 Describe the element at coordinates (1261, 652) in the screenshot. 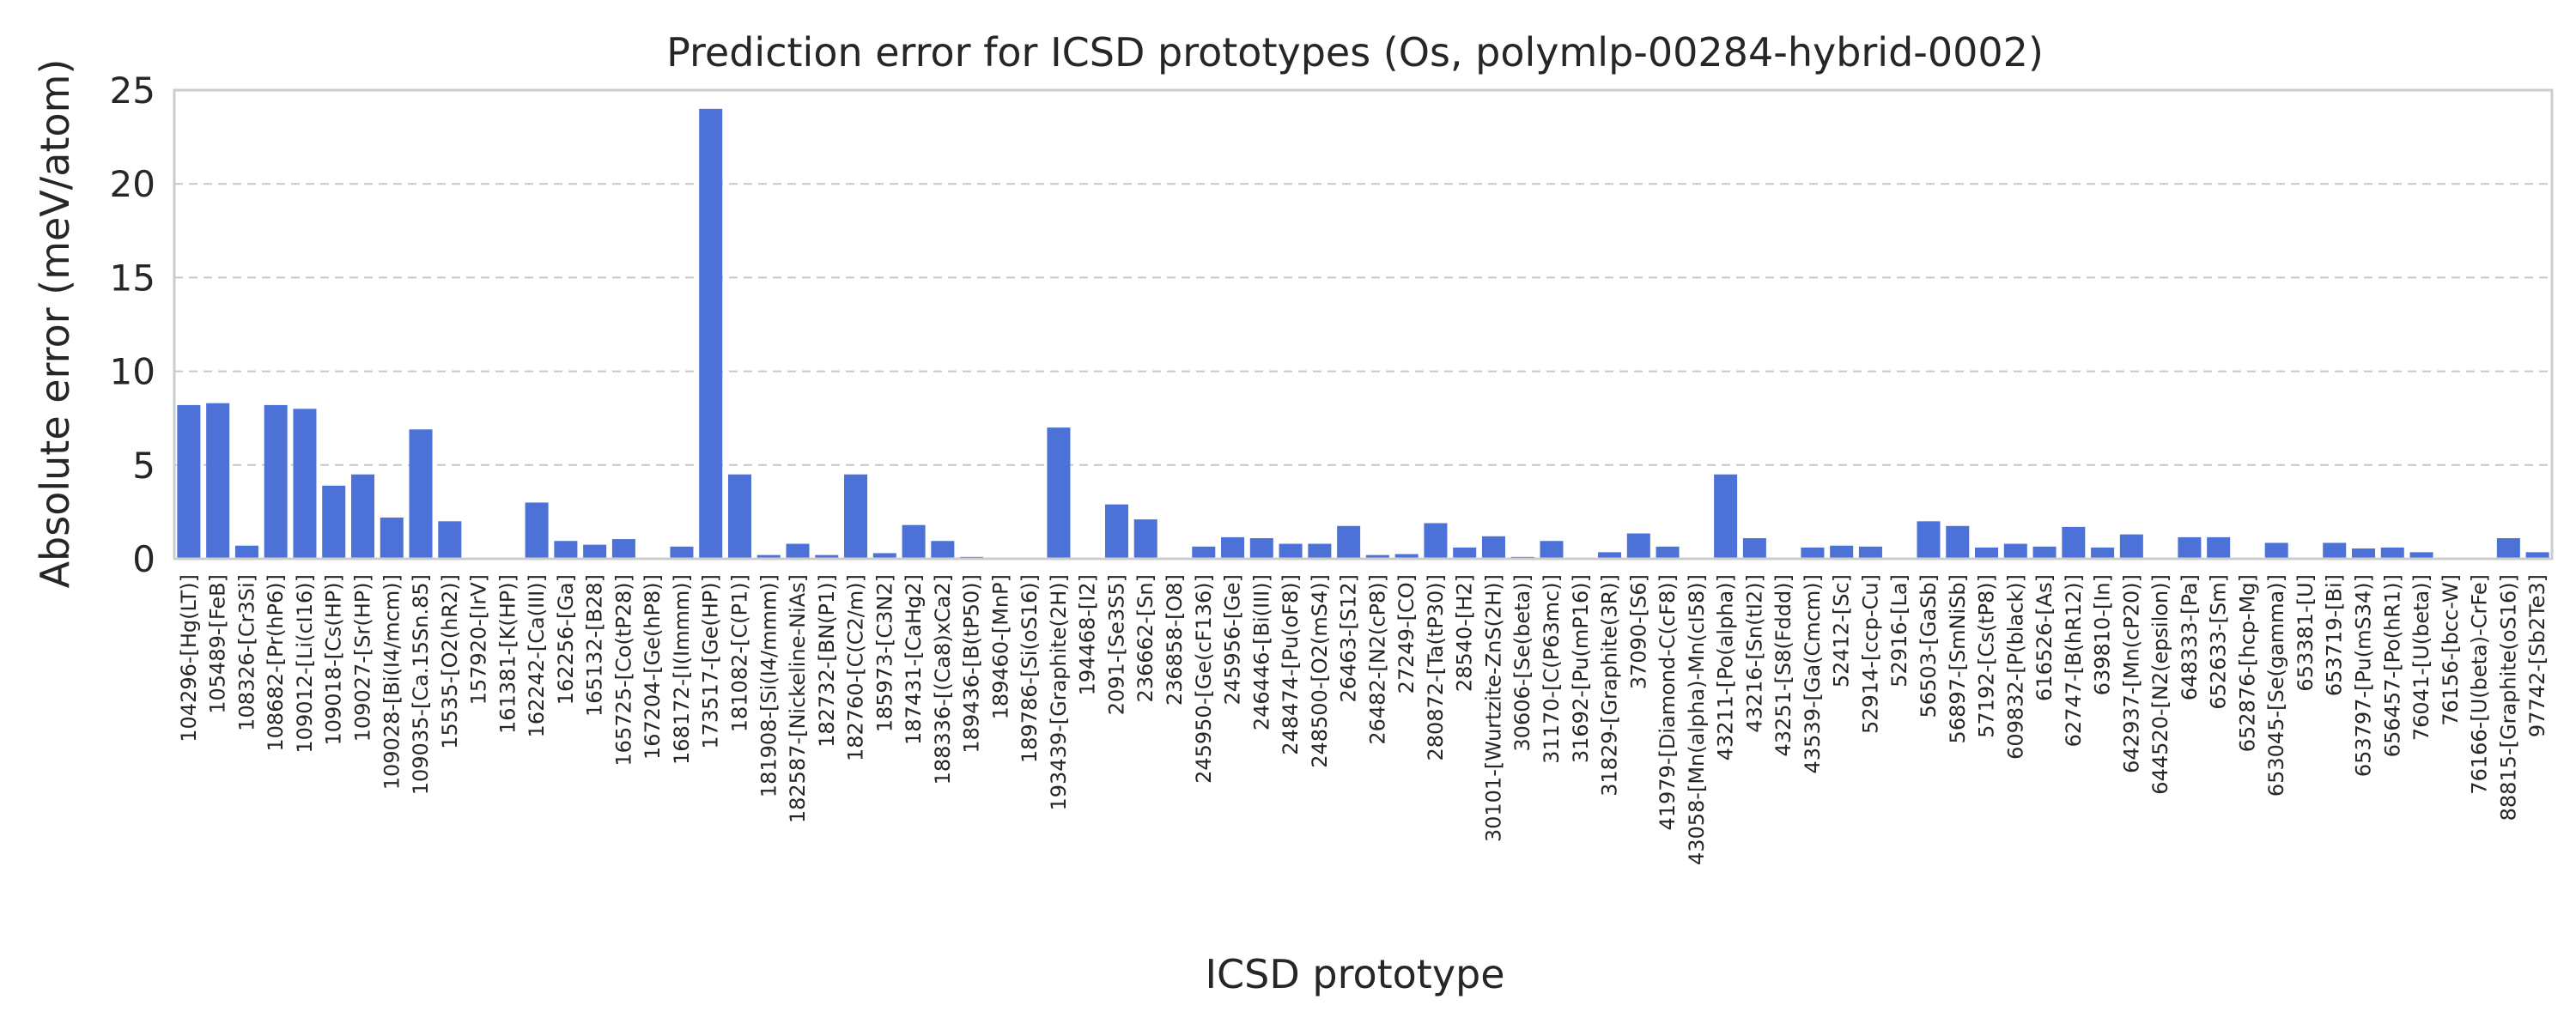

I see `x-tick-label: 246446-[Bi(III)]` at that location.